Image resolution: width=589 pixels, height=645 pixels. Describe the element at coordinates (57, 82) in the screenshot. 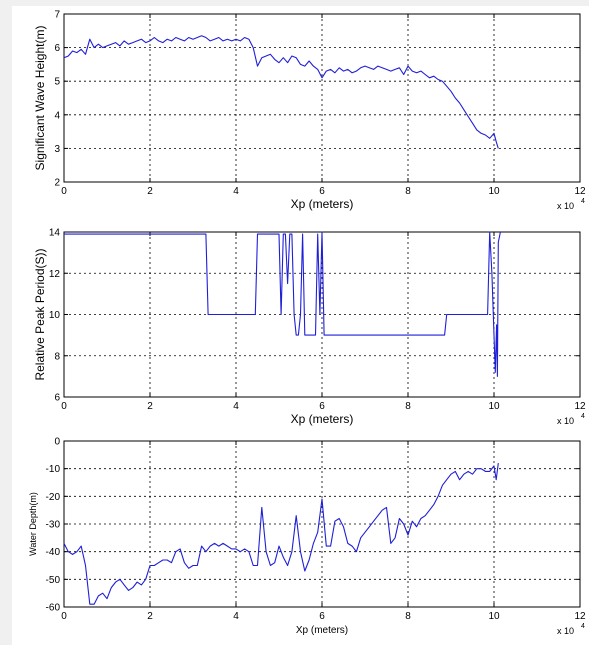

I see `y-tick-label: 5` at that location.